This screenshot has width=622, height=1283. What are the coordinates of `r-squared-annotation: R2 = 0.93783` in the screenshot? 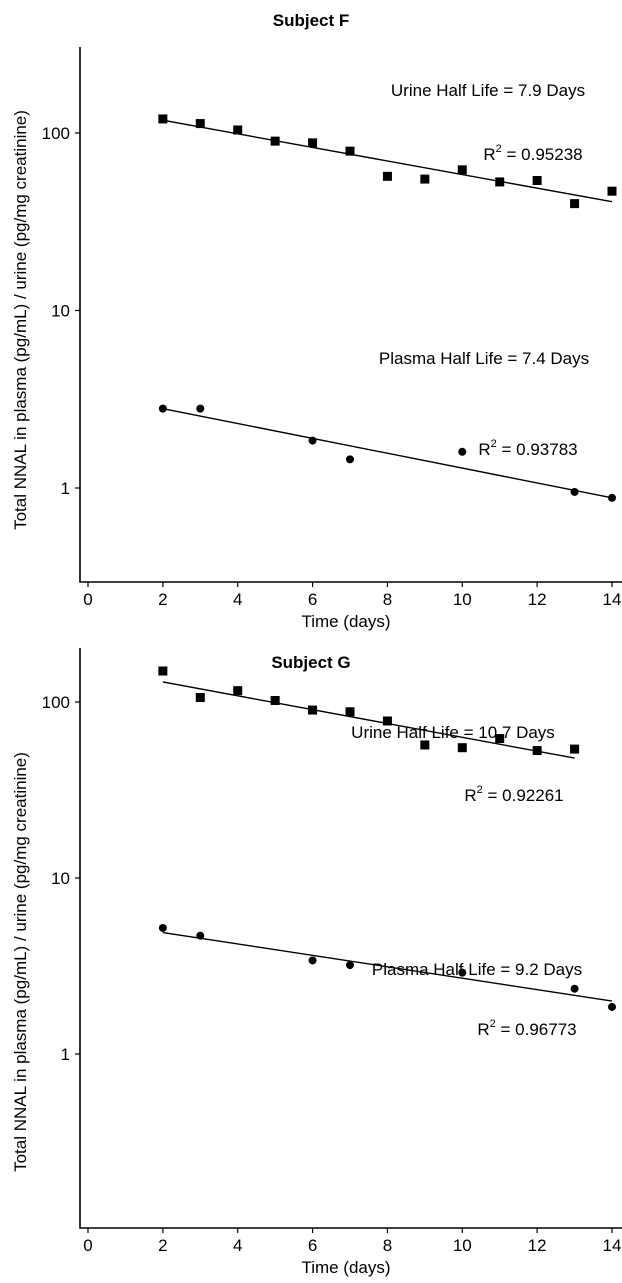 It's located at (527, 448).